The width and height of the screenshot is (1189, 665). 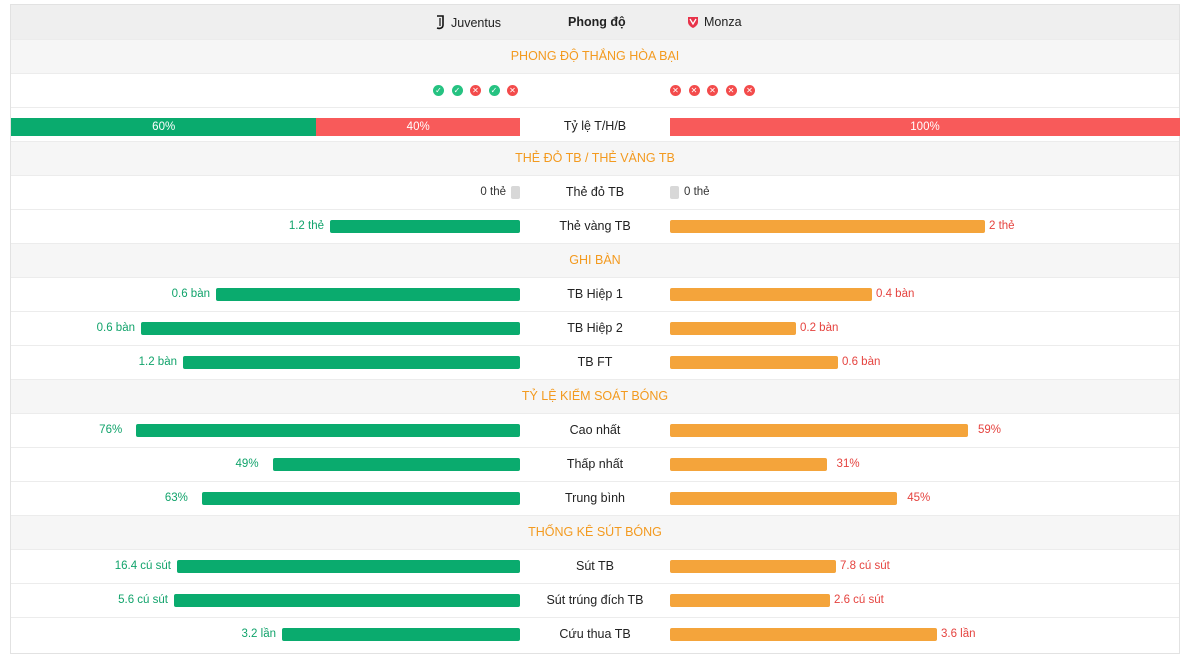 I want to click on stat-label: Sút trúng đích TB, so click(x=595, y=600).